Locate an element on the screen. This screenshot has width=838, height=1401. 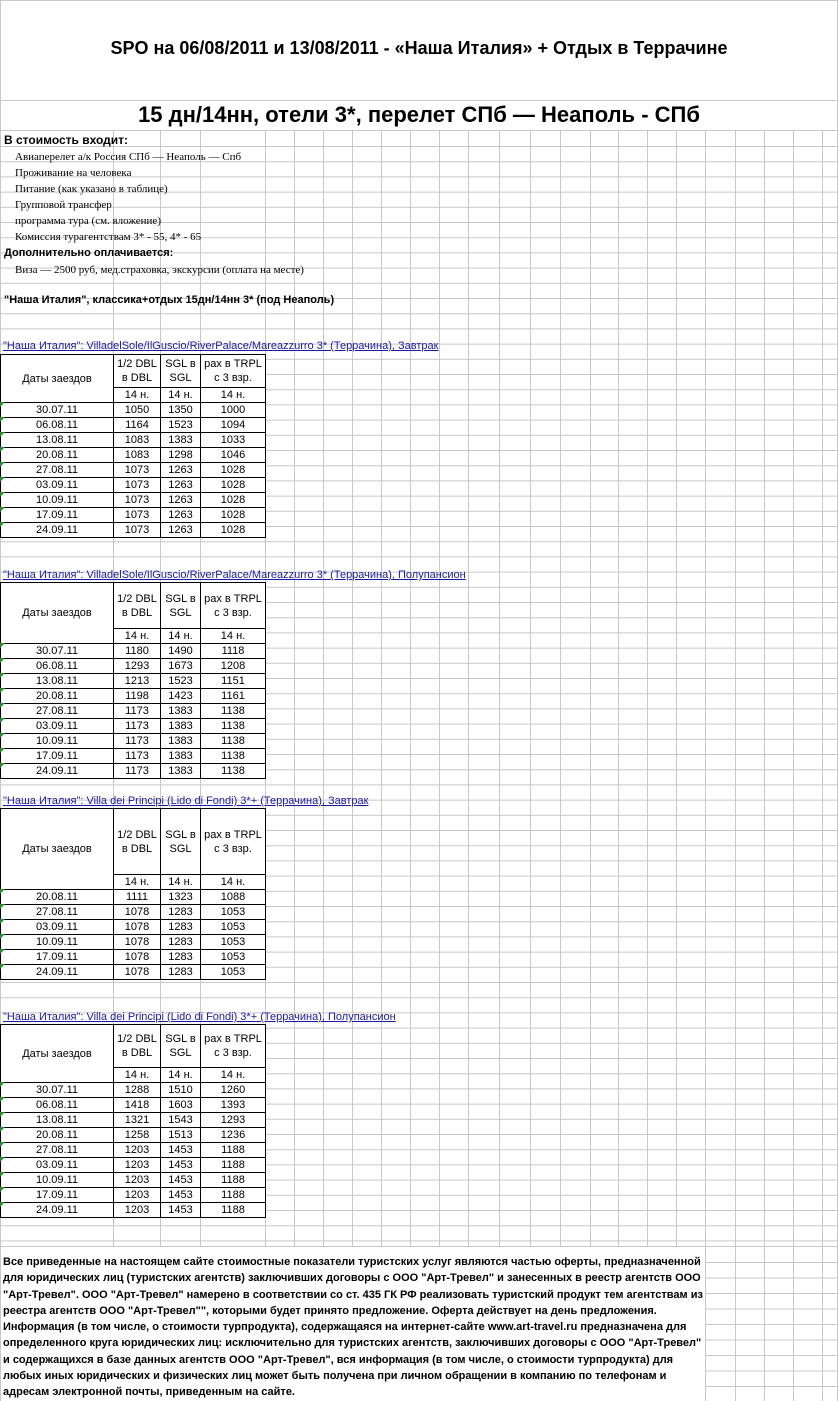
date-cell: 24.09.11 is located at coordinates (57, 771).